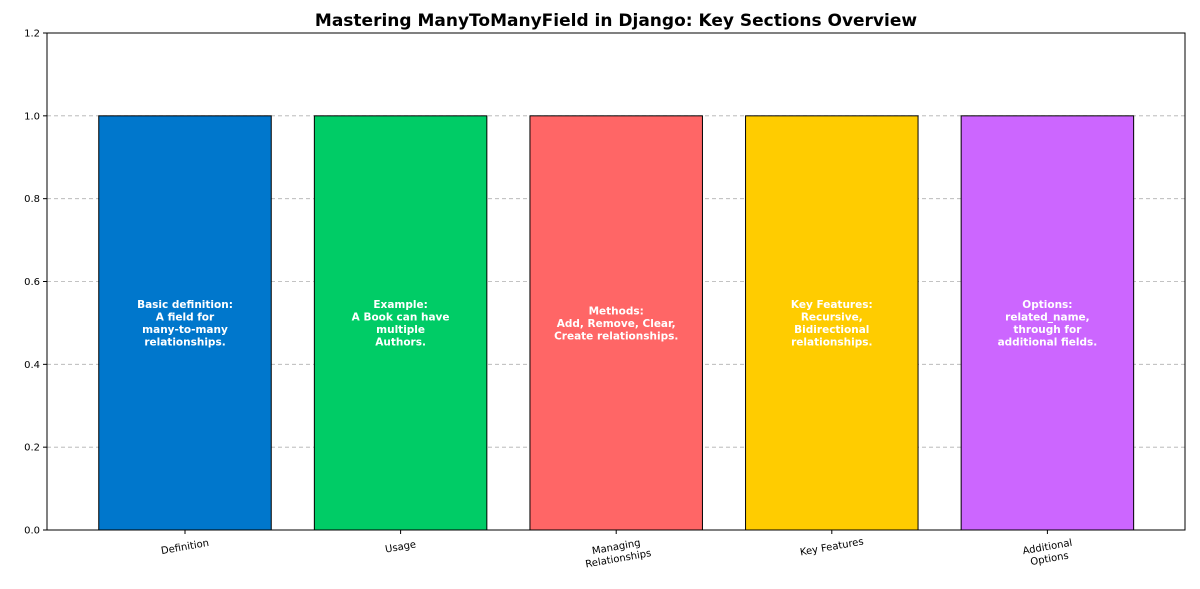 The width and height of the screenshot is (1200, 589). Describe the element at coordinates (32, 282) in the screenshot. I see `y-tick-label: 0.6` at that location.